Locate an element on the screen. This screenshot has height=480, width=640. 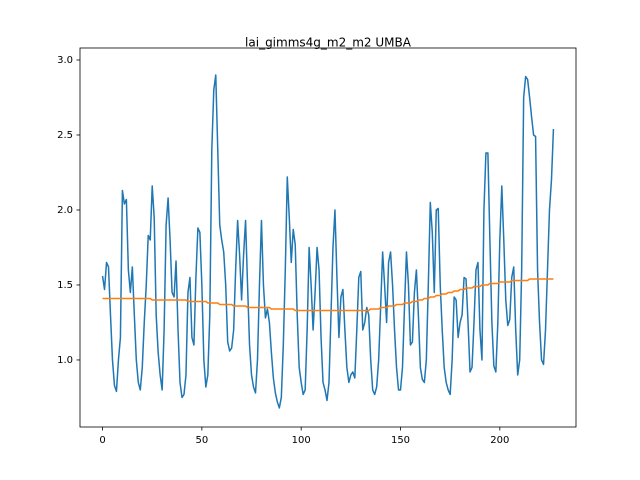
x-tick-label: 200 is located at coordinates (499, 440).